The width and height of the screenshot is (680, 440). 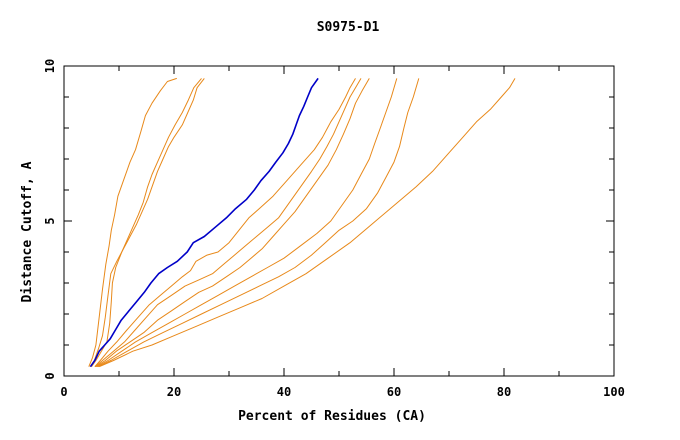 I want to click on chart-title: S0975-D1, so click(x=348, y=27).